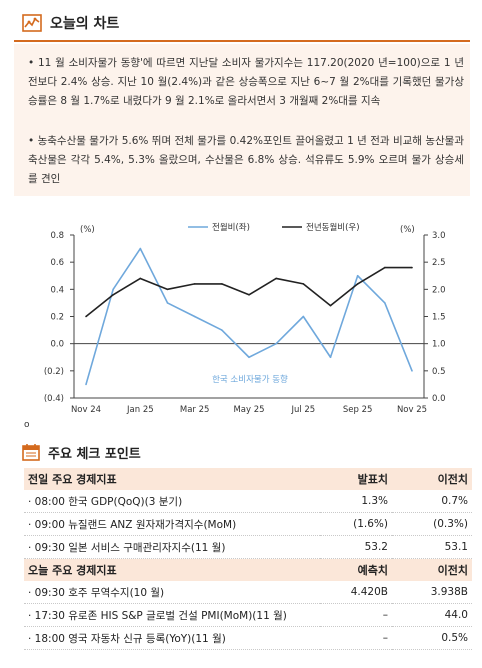  Describe the element at coordinates (356, 592) in the screenshot. I see `indicator-forecast: 4.420B` at that location.